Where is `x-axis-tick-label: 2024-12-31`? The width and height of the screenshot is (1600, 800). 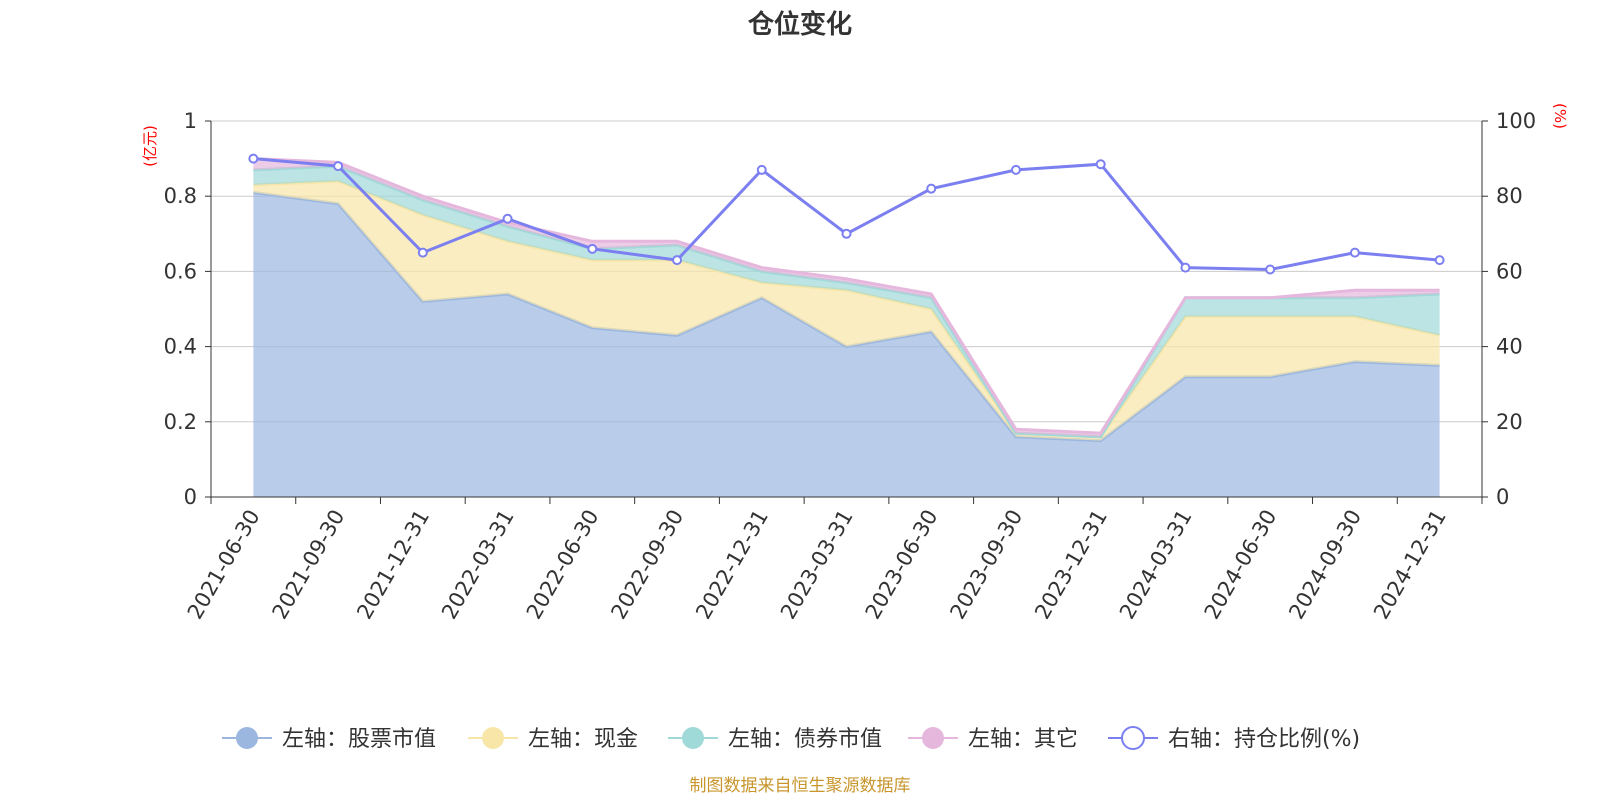 x-axis-tick-label: 2024-12-31 is located at coordinates (1410, 565).